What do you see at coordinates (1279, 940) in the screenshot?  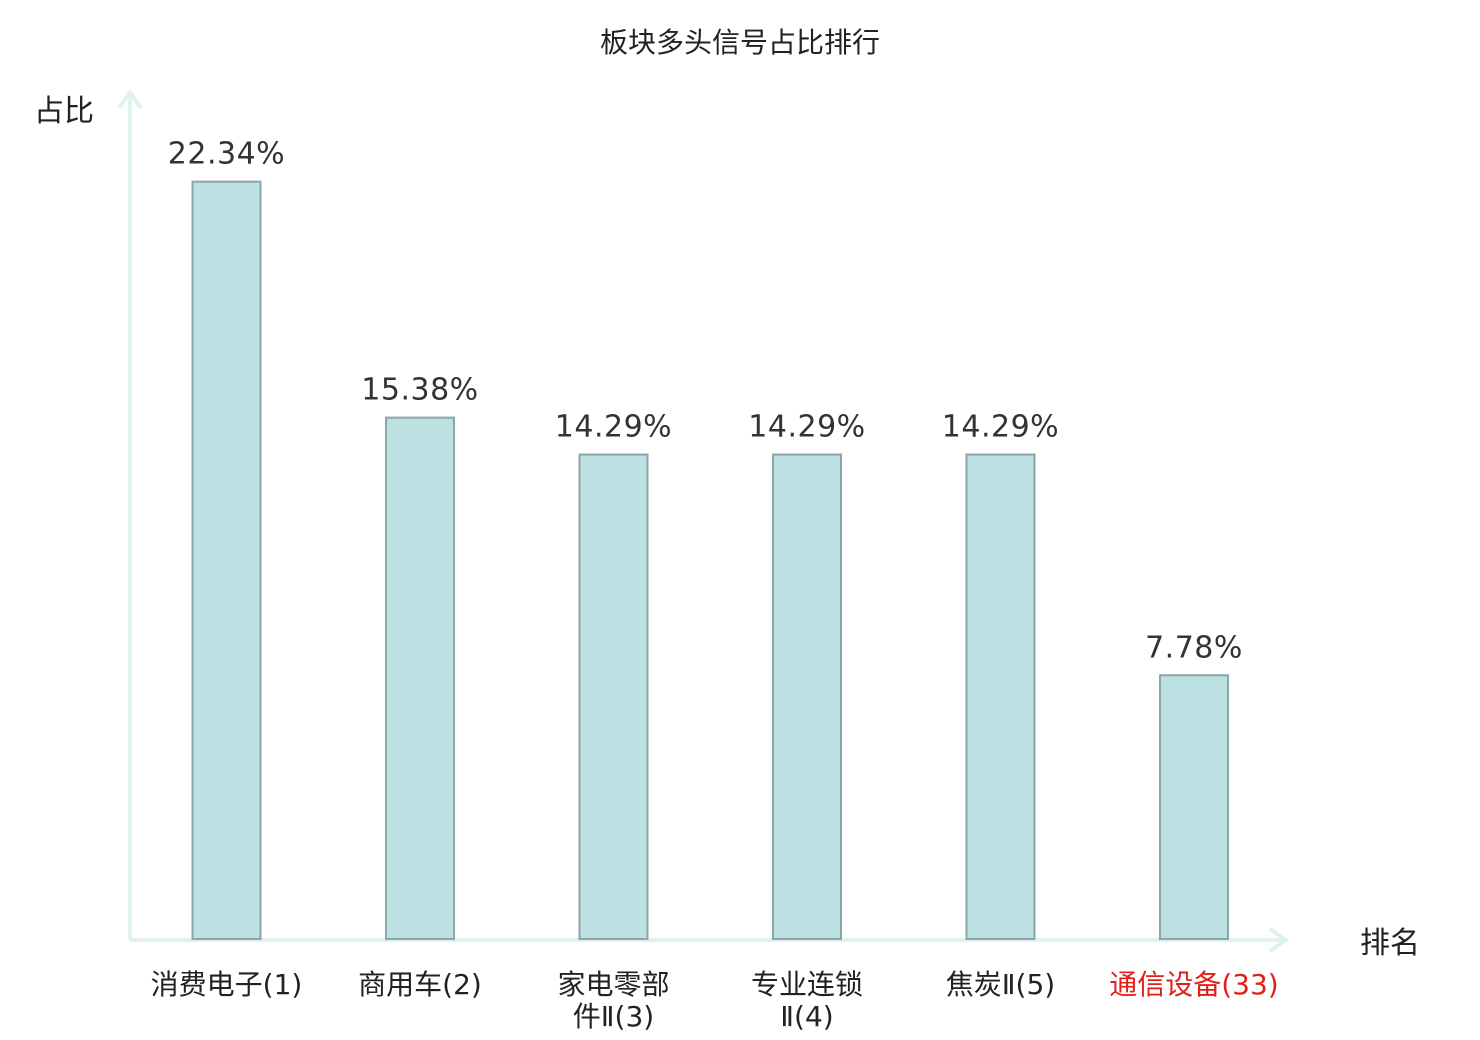 I see `x-axis-arrow-icon` at bounding box center [1279, 940].